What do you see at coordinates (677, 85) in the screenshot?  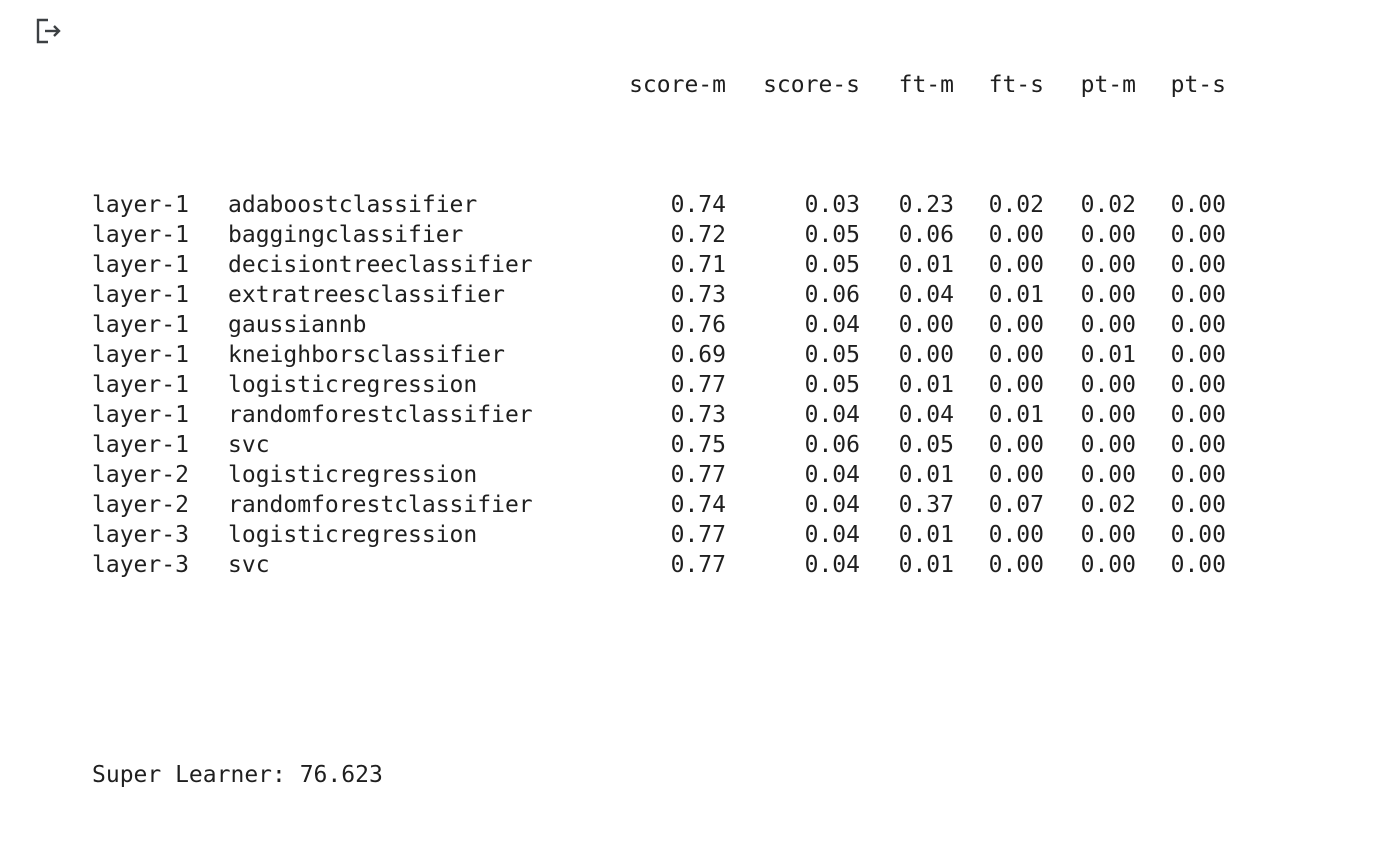 I see `header-score-m: score-m` at bounding box center [677, 85].